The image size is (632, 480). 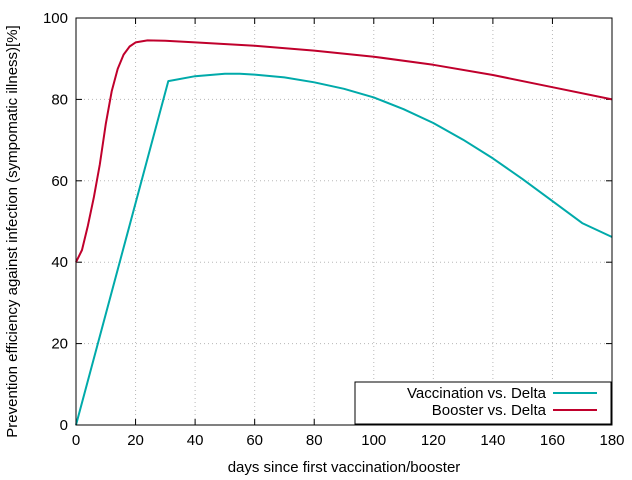 I want to click on y-tick-label: 20, so click(x=59, y=344).